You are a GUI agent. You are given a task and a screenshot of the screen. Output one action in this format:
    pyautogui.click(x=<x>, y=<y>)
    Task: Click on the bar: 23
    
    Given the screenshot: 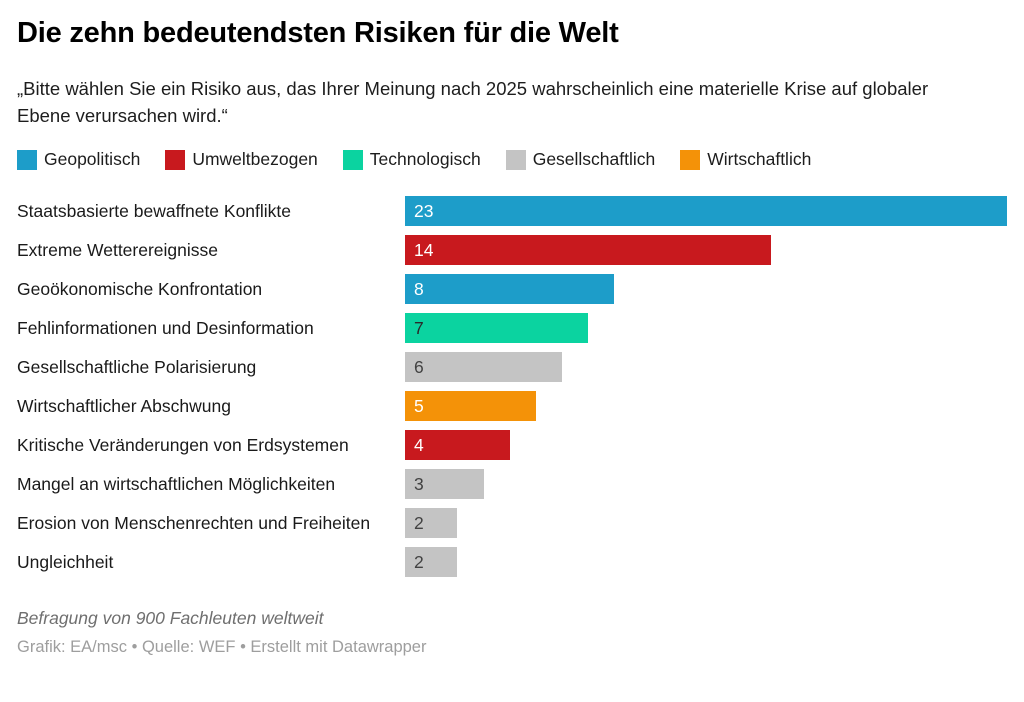 What is the action you would take?
    pyautogui.click(x=706, y=211)
    